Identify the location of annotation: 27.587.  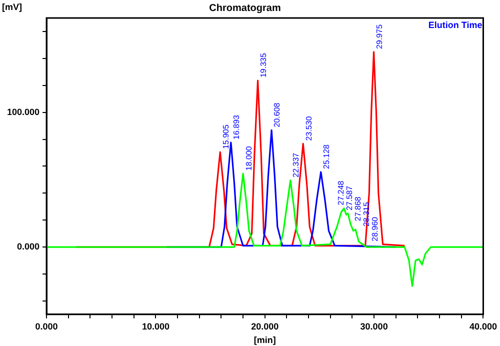
(349, 197).